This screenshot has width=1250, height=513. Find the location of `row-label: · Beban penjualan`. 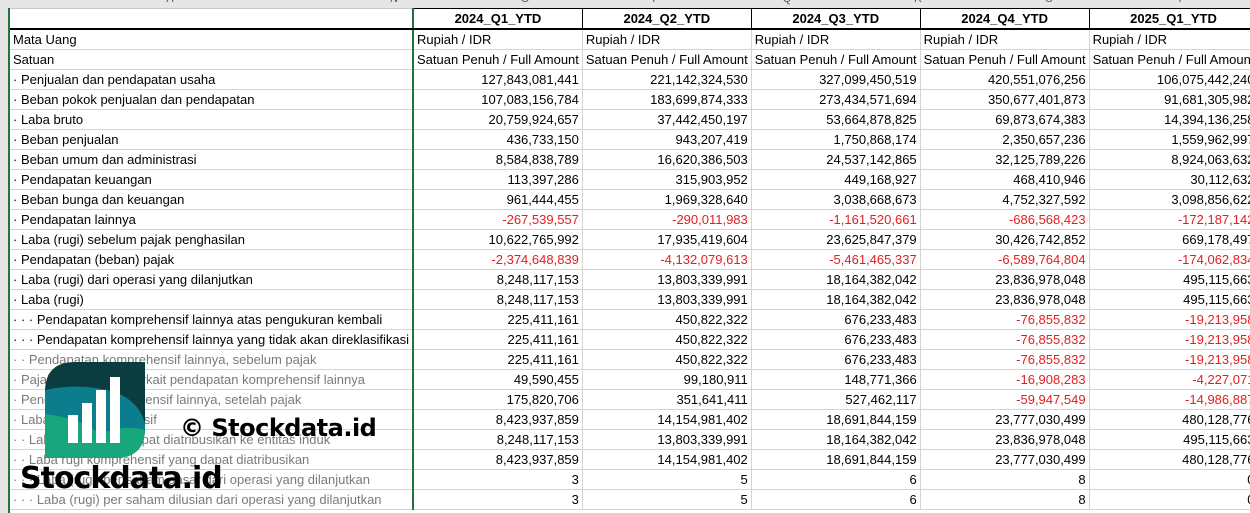

row-label: · Beban penjualan is located at coordinates (212, 139).